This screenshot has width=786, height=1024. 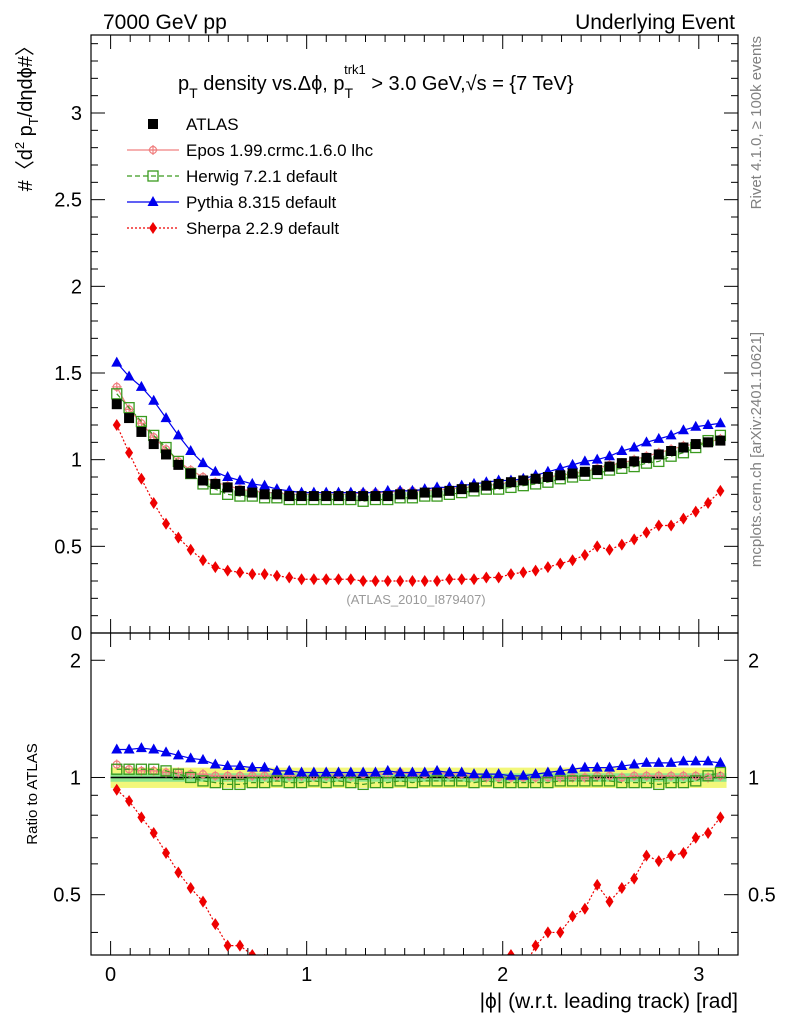 I want to click on legend-marker-herwig, so click(x=153, y=176).